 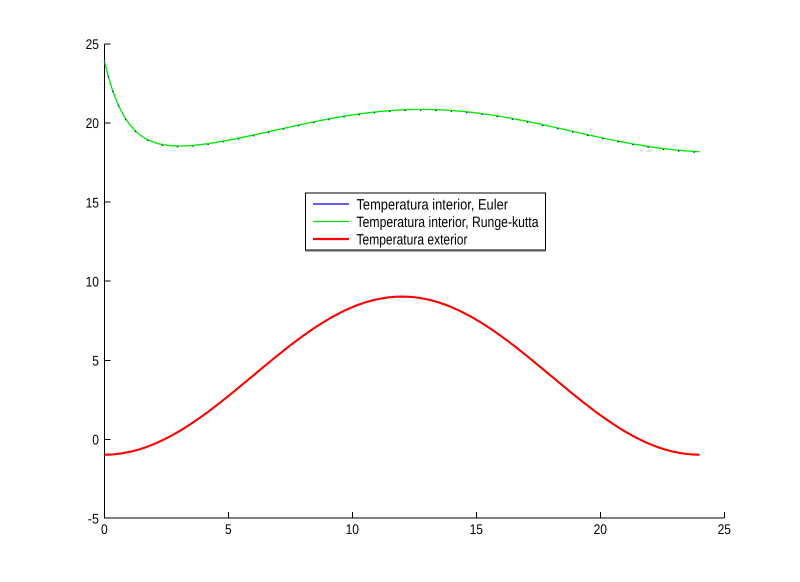 I want to click on svg-text: Temperatura exterior, so click(x=412, y=240).